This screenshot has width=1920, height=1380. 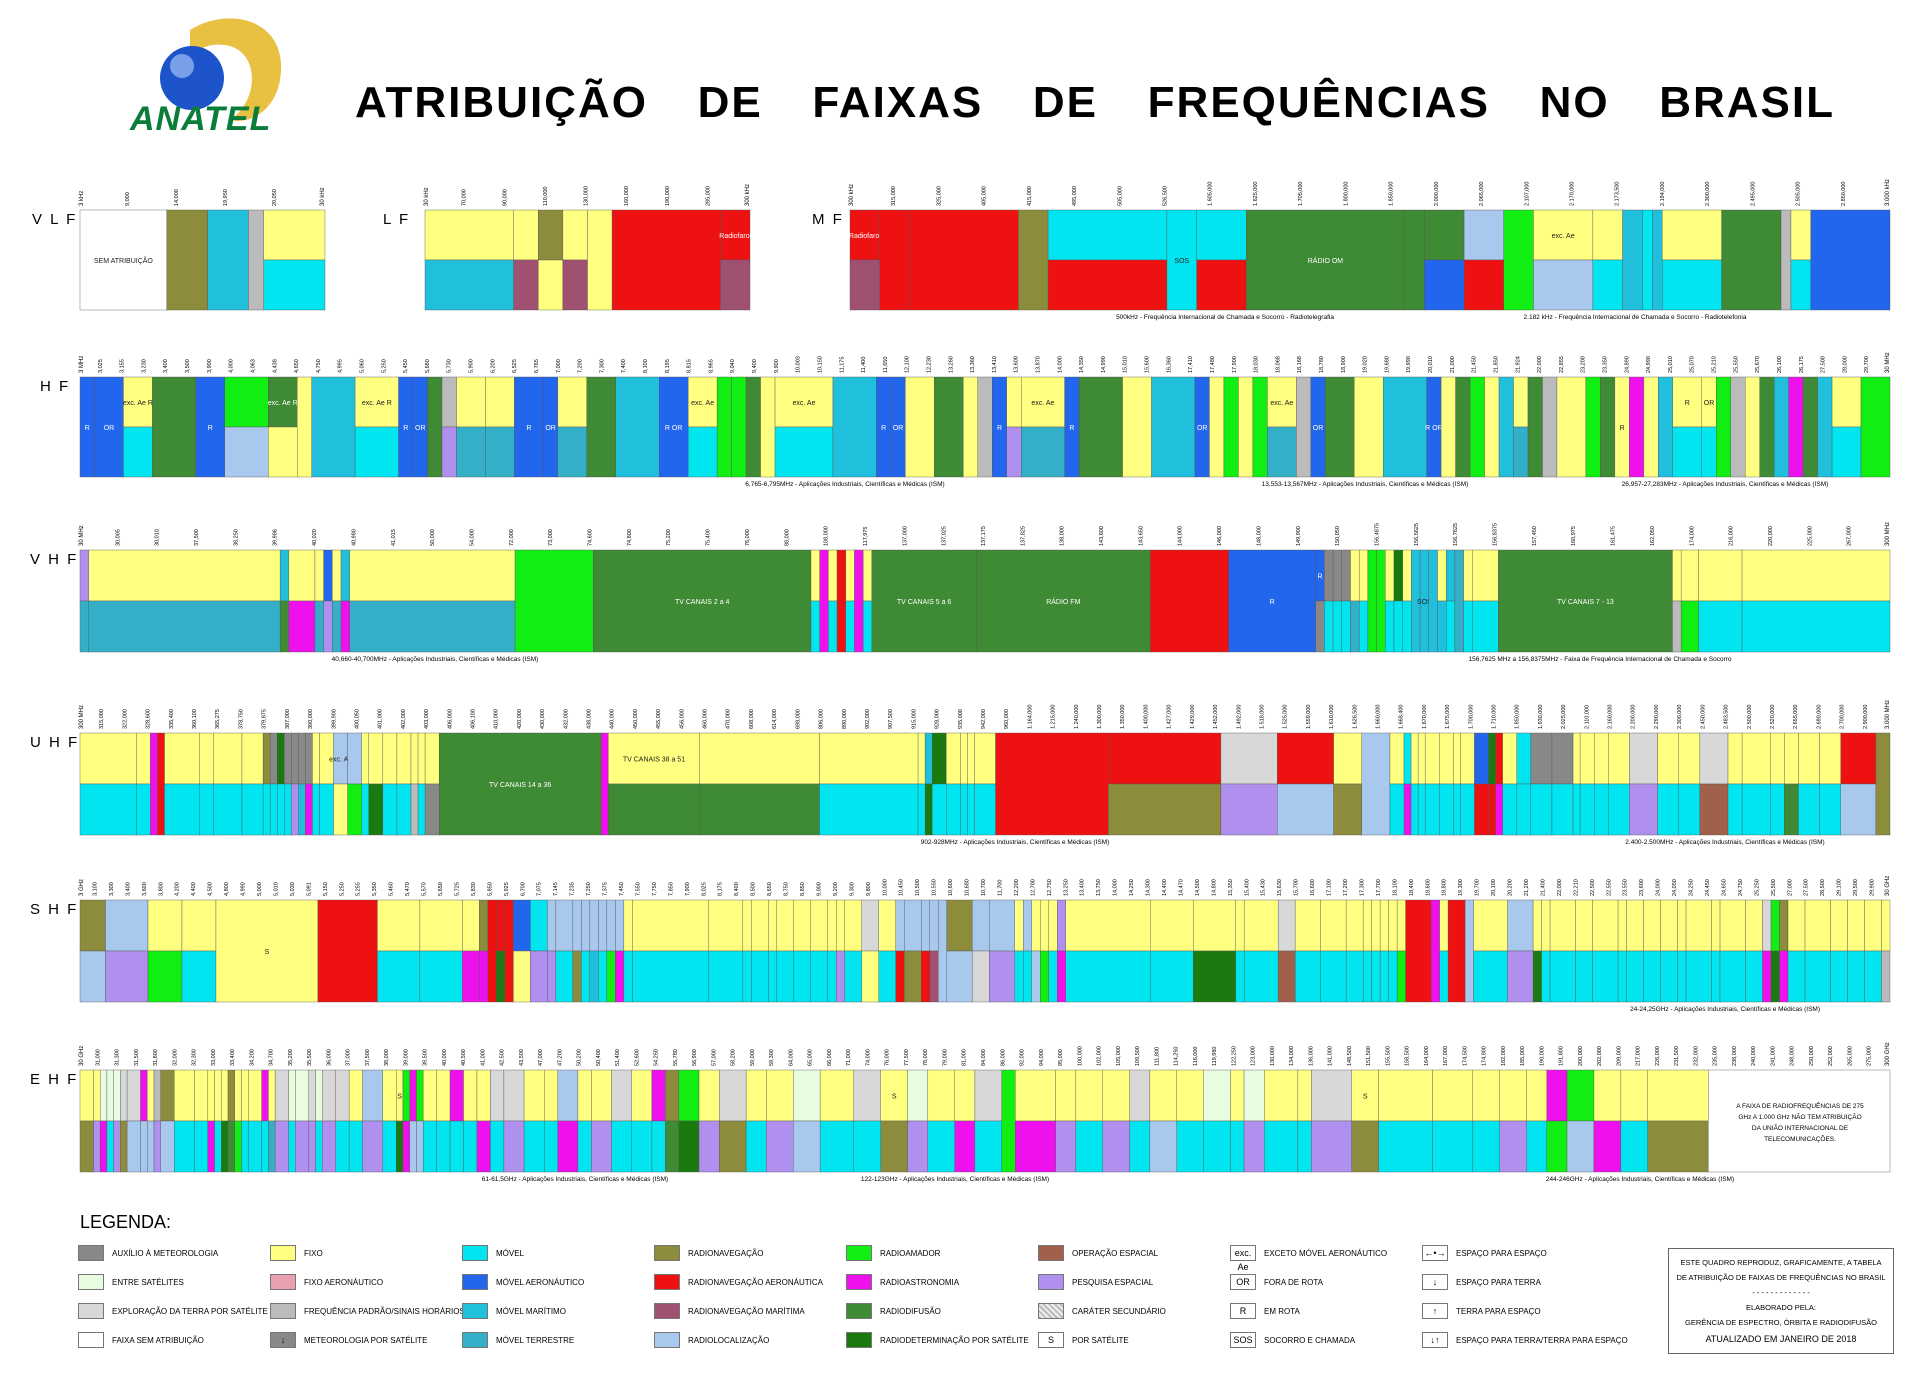 What do you see at coordinates (1276, 1282) in the screenshot?
I see `legend-item: OR FORA DE ROTA` at bounding box center [1276, 1282].